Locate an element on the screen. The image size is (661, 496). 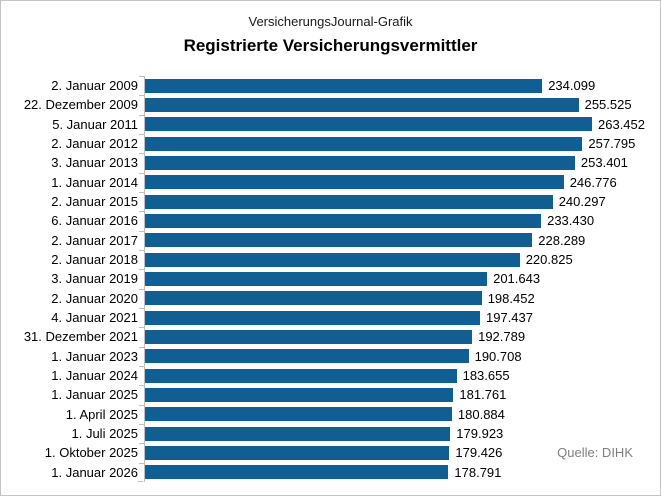
category-label: 1. Juli 2025 is located at coordinates (105, 434).